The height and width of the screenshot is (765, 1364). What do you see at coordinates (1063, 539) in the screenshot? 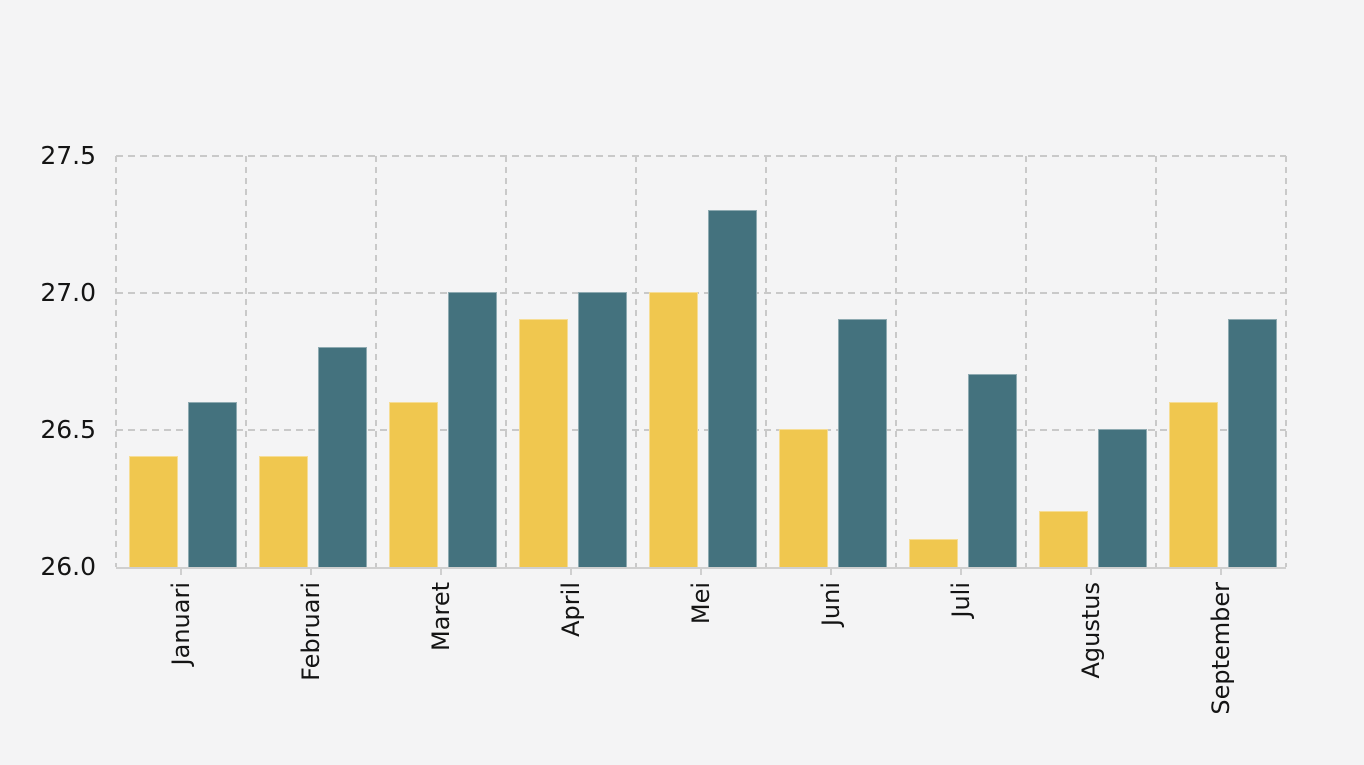
I see `bar-yellow-agustus` at bounding box center [1063, 539].